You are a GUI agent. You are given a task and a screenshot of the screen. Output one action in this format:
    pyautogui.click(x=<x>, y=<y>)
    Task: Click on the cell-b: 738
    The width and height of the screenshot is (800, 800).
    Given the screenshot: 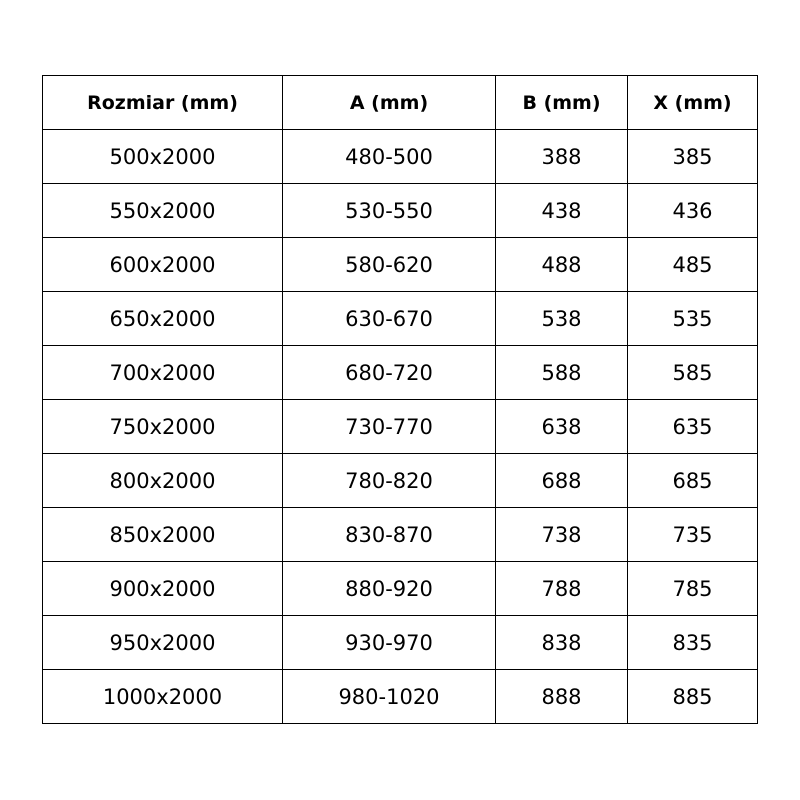 What is the action you would take?
    pyautogui.click(x=561, y=534)
    